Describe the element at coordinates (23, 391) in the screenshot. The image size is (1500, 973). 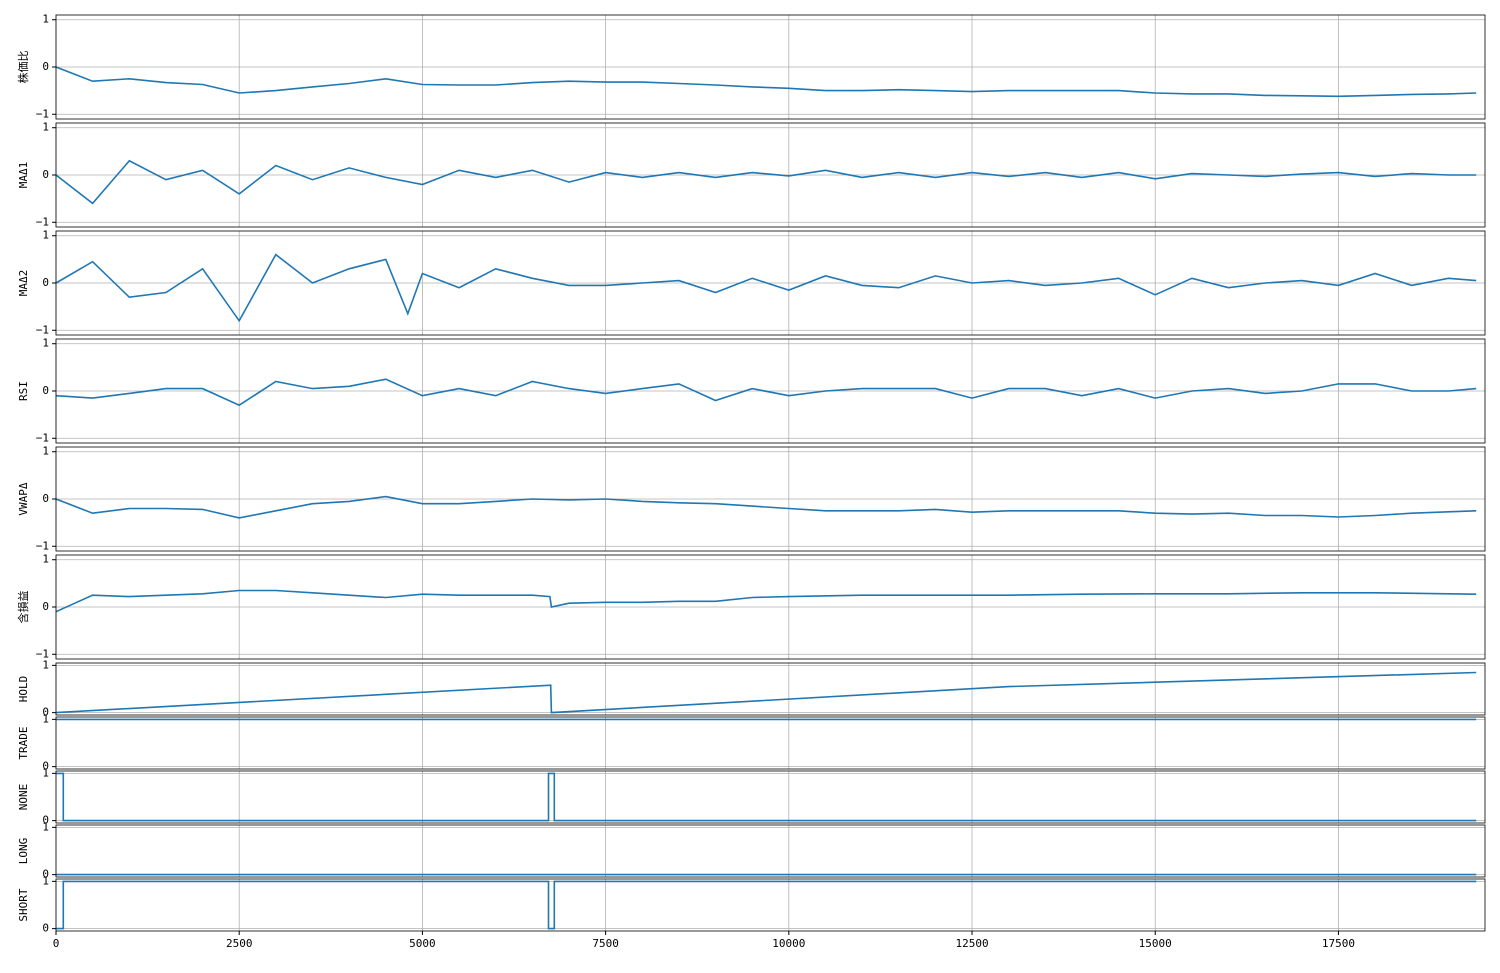
I see `y-axis-label: RSI` at that location.